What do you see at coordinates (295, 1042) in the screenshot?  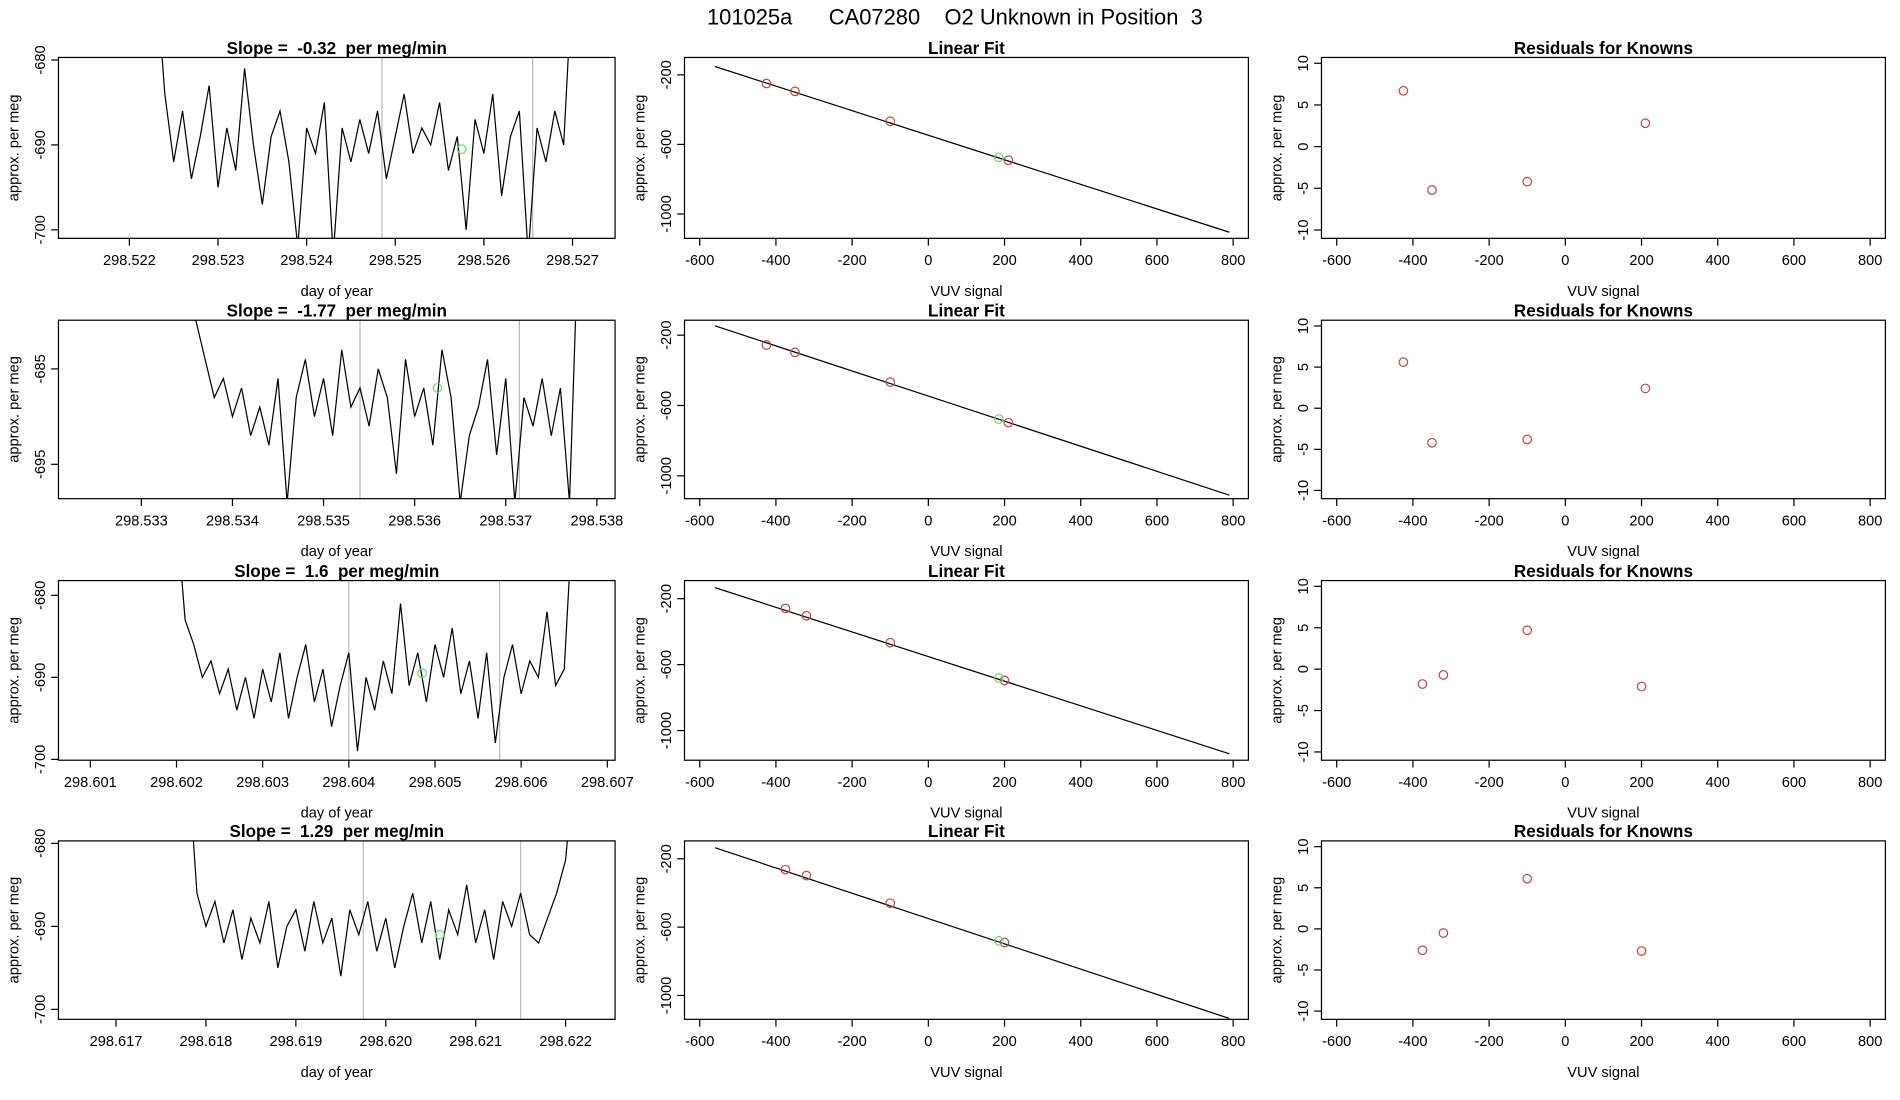 I see `x-tick-label: 298.619` at bounding box center [295, 1042].